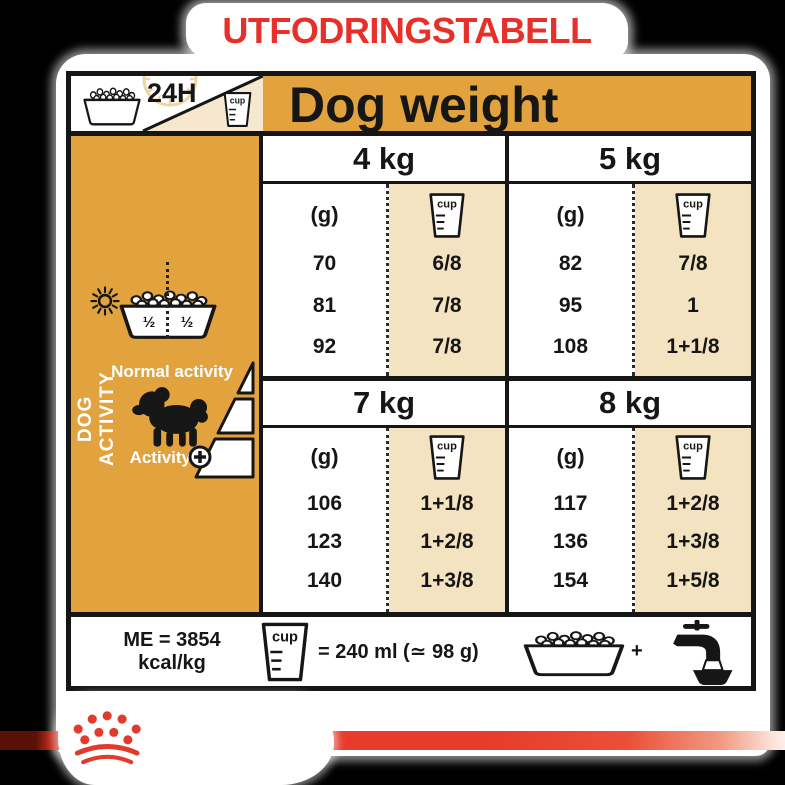 The height and width of the screenshot is (785, 785). What do you see at coordinates (424, 105) in the screenshot?
I see `dog-weight-title: Dog weight` at bounding box center [424, 105].